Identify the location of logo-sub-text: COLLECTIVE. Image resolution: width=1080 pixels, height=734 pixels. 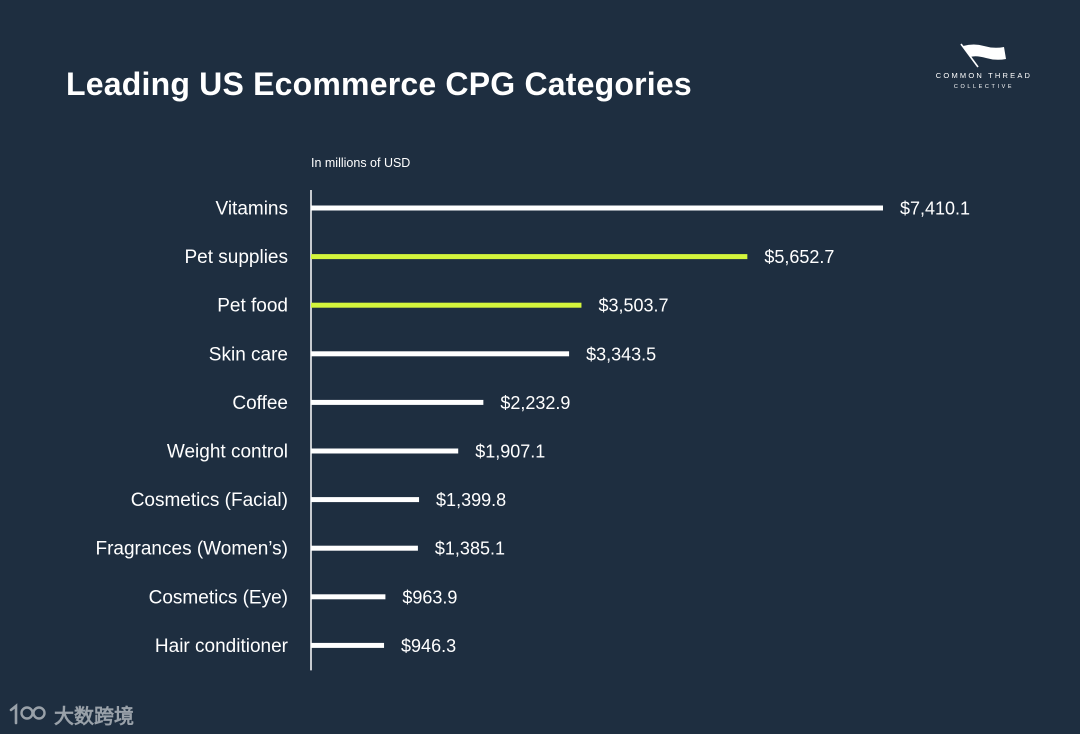
(984, 87).